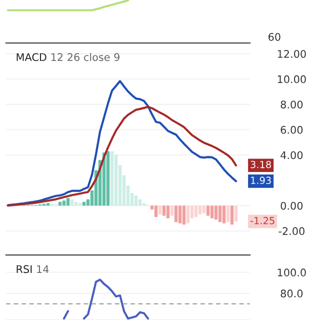  I want to click on text: 3.18, so click(260, 164).